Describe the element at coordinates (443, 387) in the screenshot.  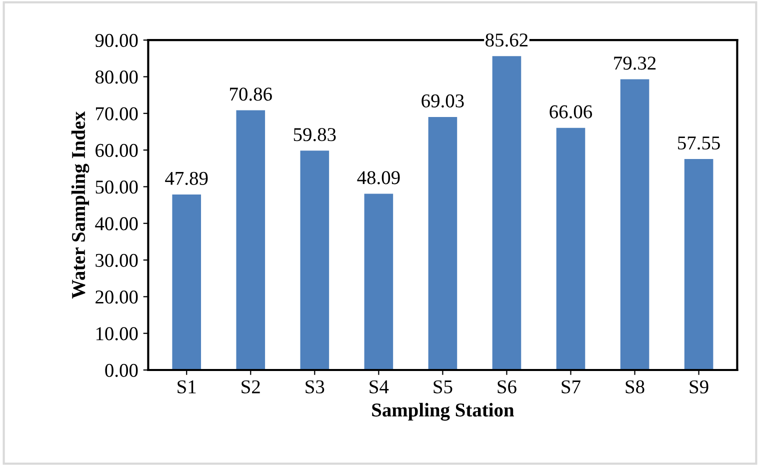
I see `x-tick-label: S5` at that location.